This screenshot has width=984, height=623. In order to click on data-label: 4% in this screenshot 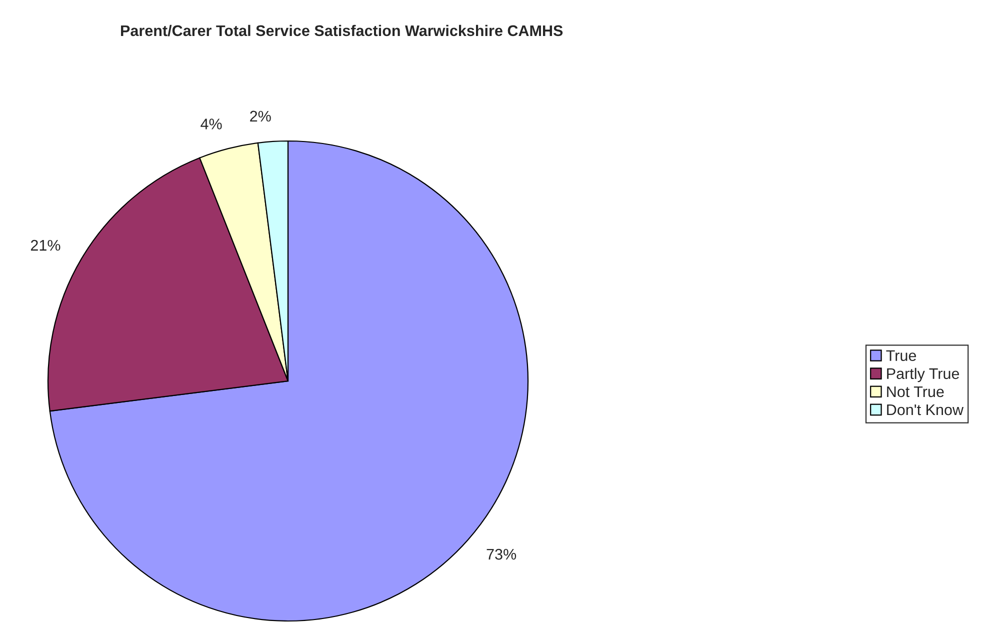, I will do `click(211, 124)`.